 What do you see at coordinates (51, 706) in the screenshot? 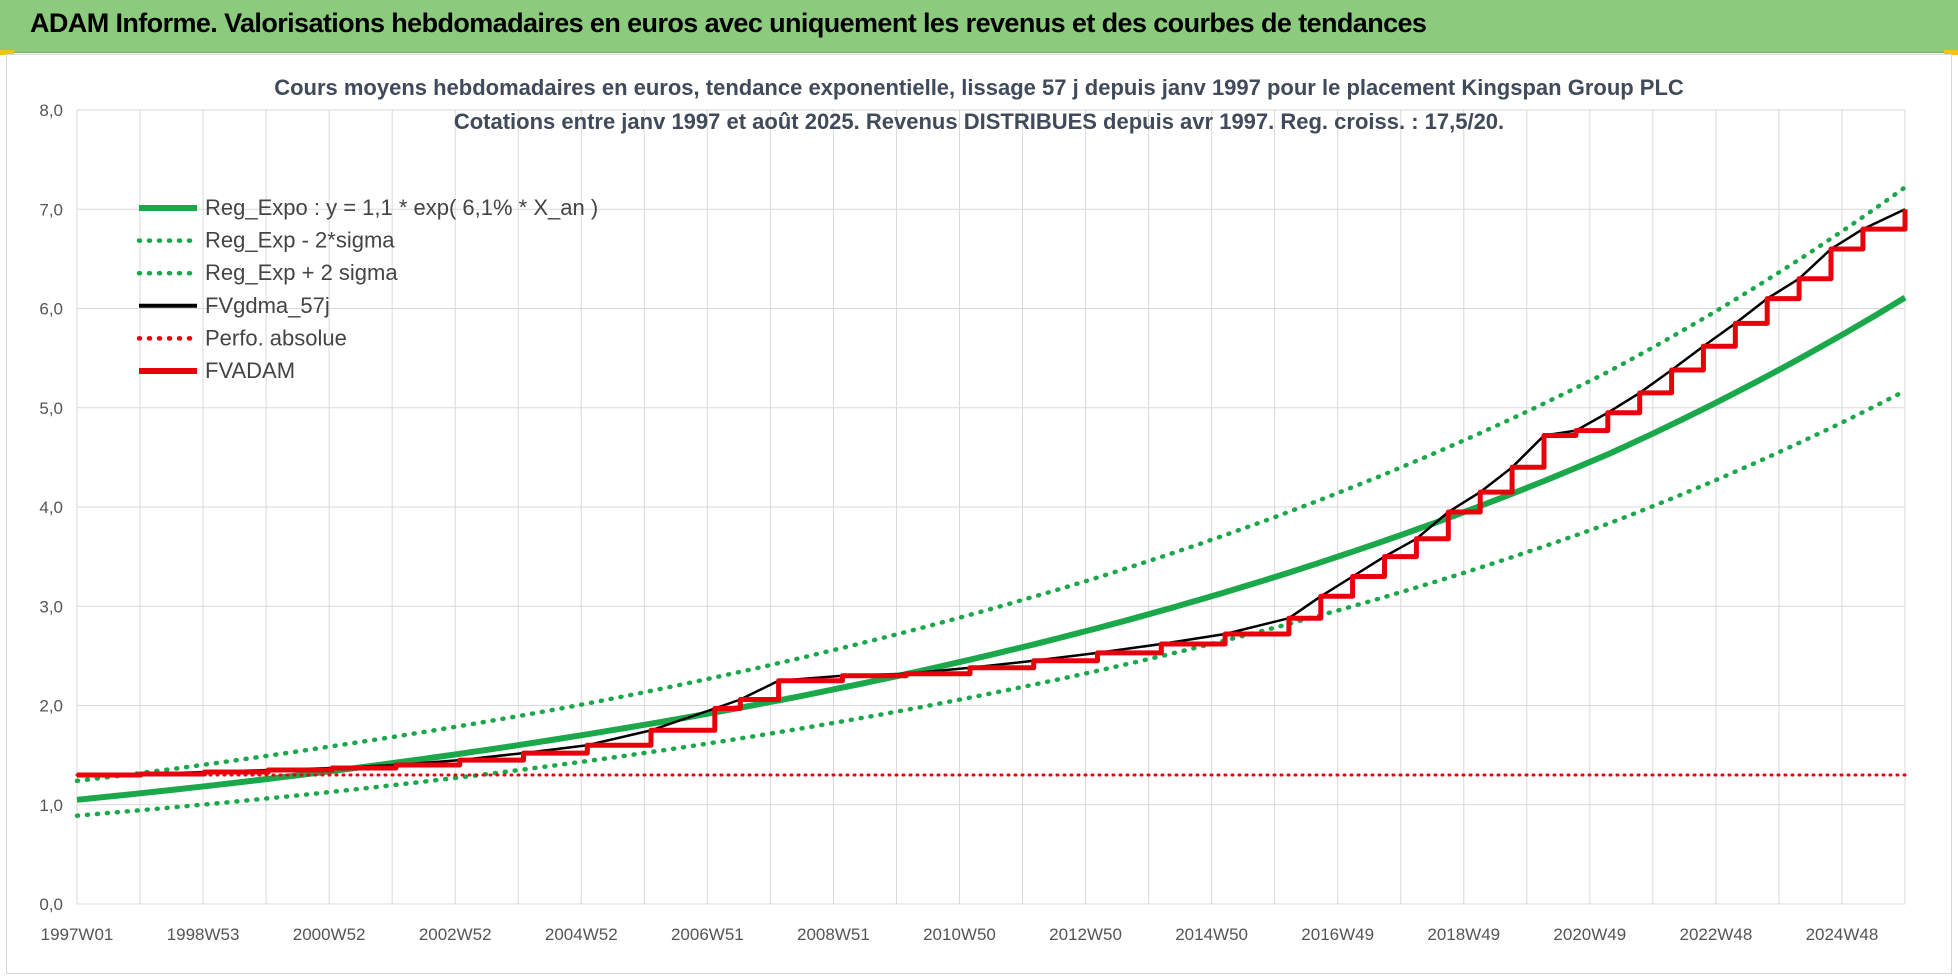
I see `y-tick-label: 2,0` at bounding box center [51, 706].